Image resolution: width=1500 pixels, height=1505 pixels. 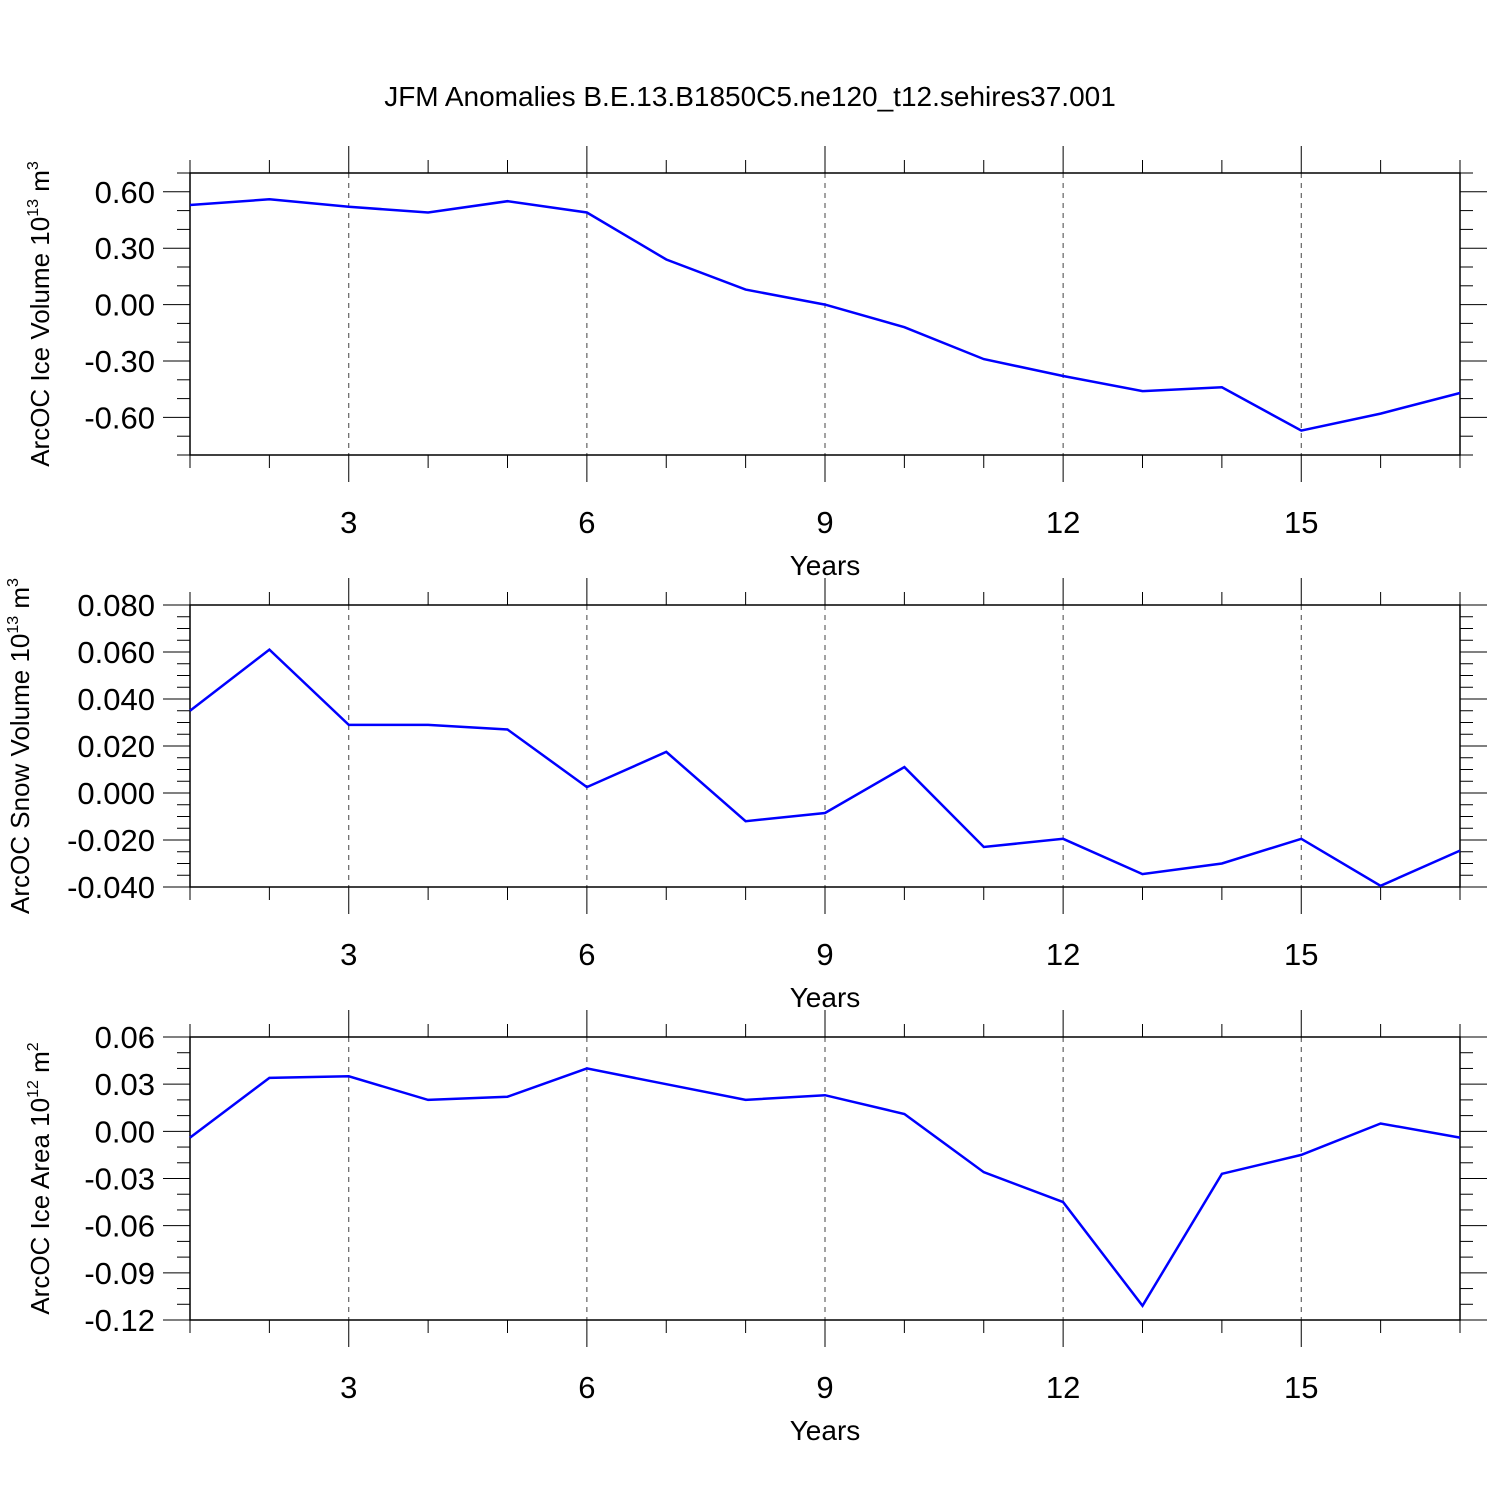 I want to click on y-tick-label: 0.30, so click(x=125, y=248).